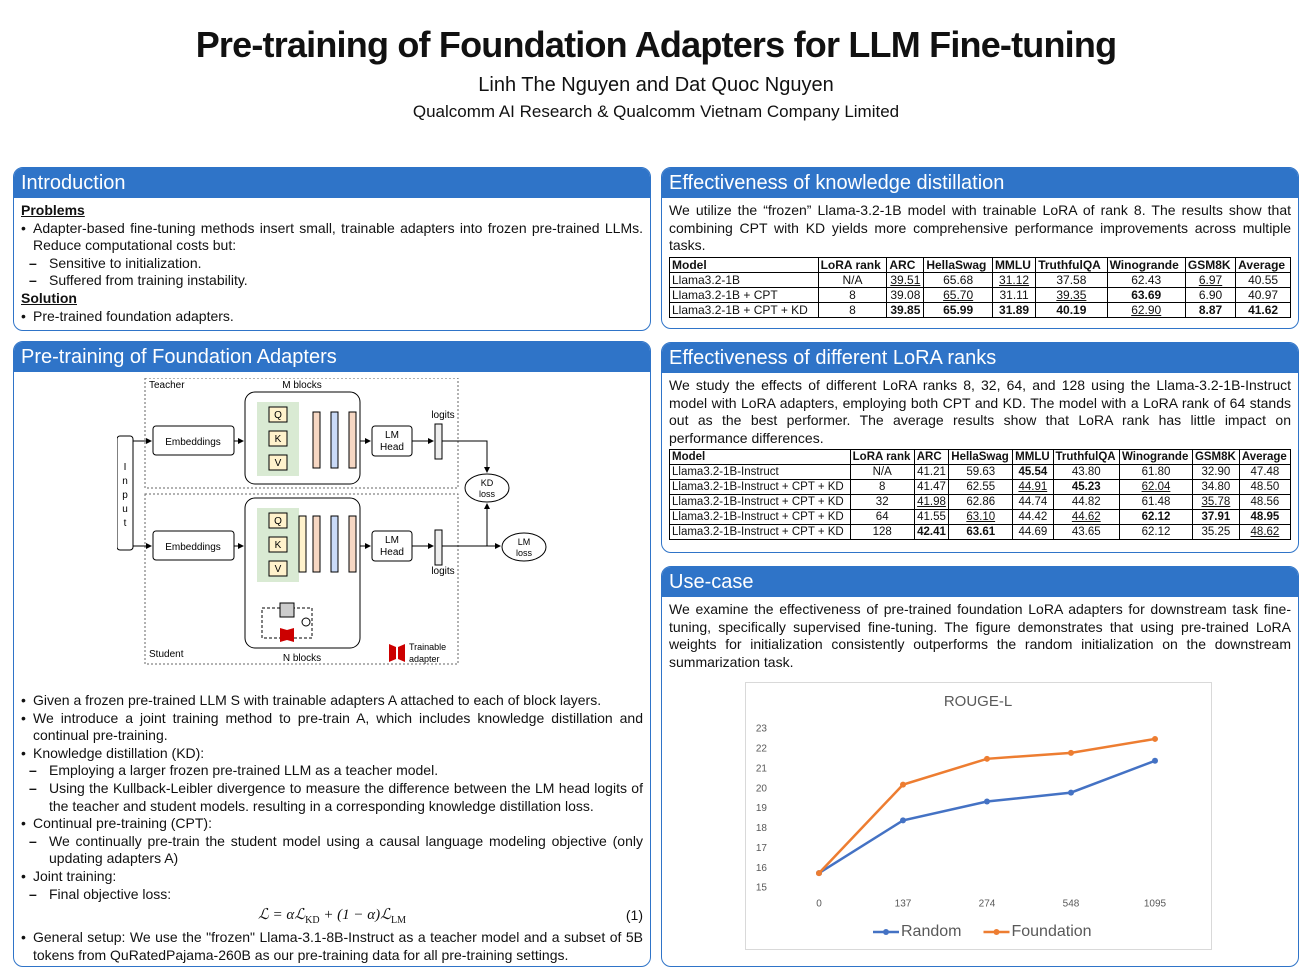 The image size is (1312, 977). Describe the element at coordinates (1071, 279) in the screenshot. I see `cell: 37.58` at that location.